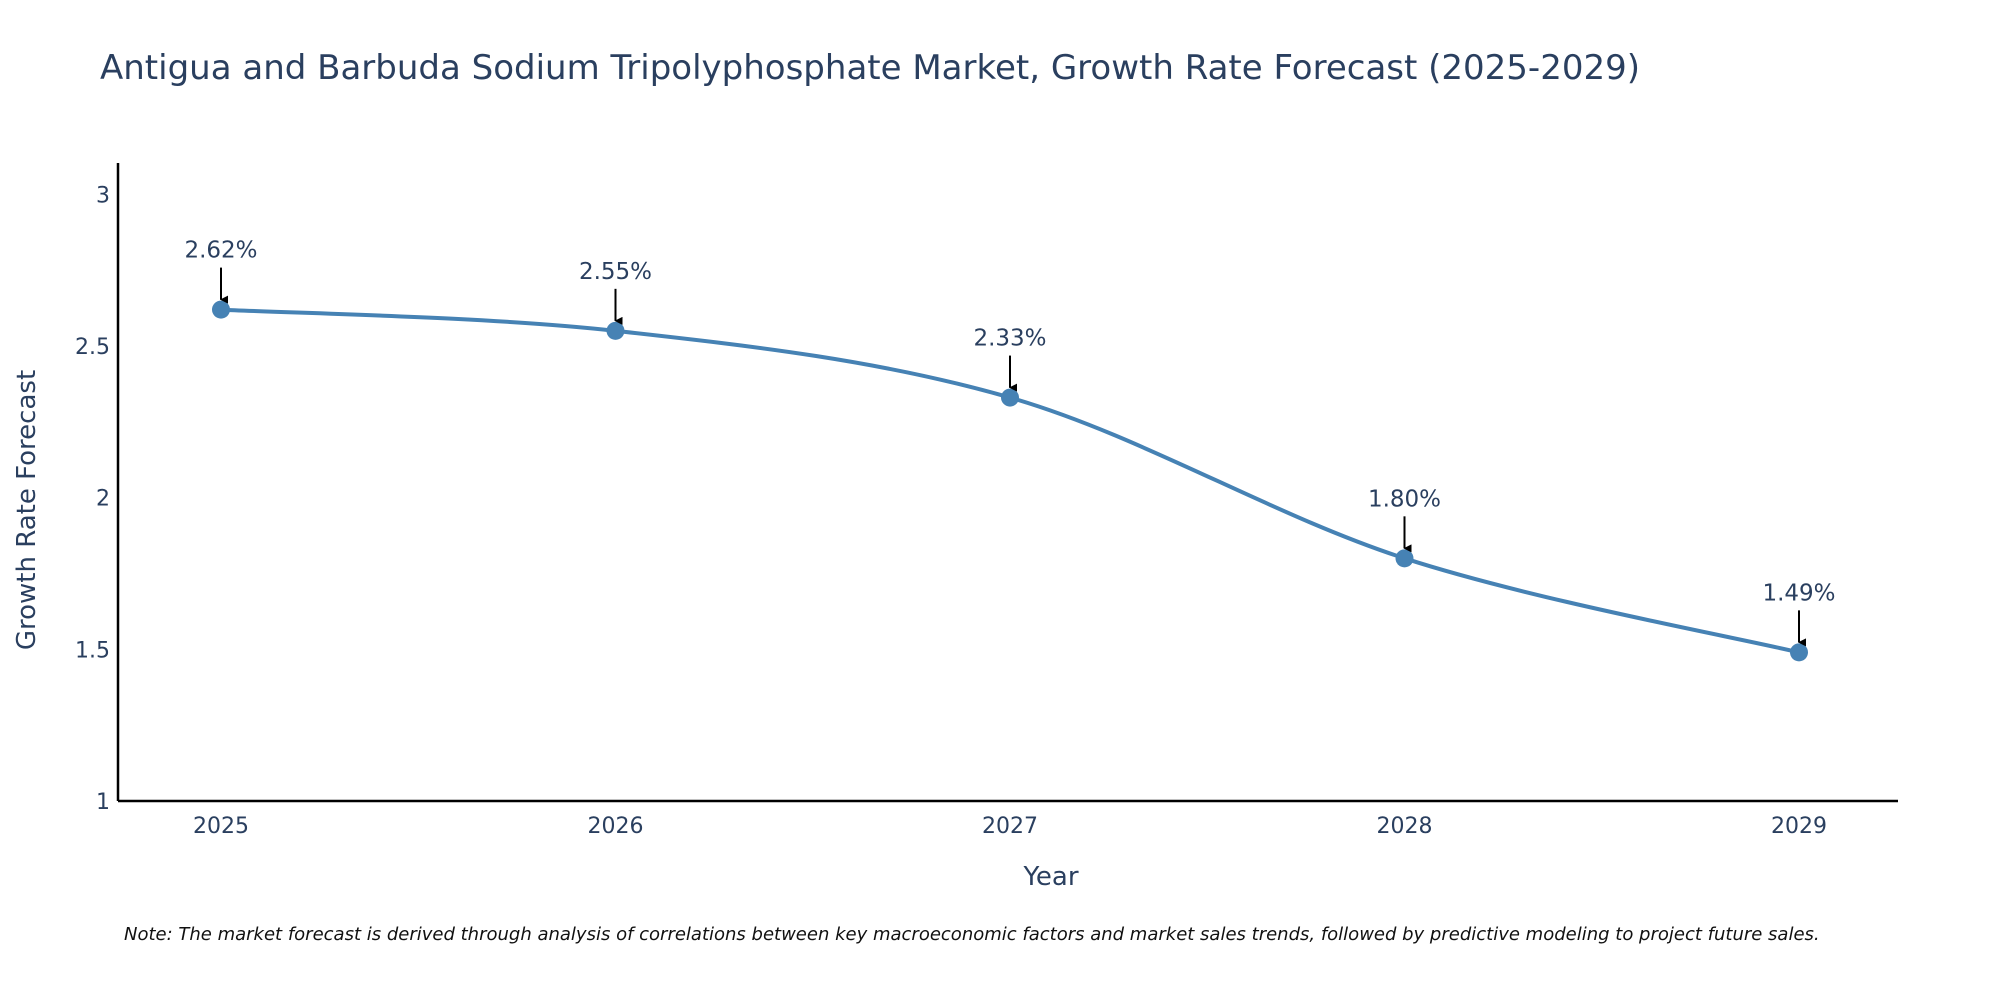  What do you see at coordinates (1799, 826) in the screenshot?
I see `x-tick-label: 2029` at bounding box center [1799, 826].